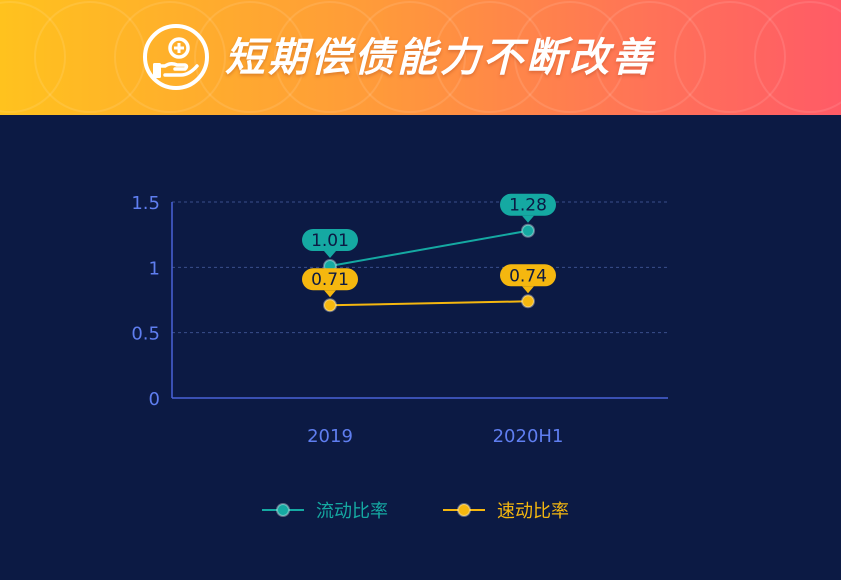 This screenshot has height=580, width=841. Describe the element at coordinates (435, 436) in the screenshot. I see `x-tick-labels: 2019 2020H1` at that location.